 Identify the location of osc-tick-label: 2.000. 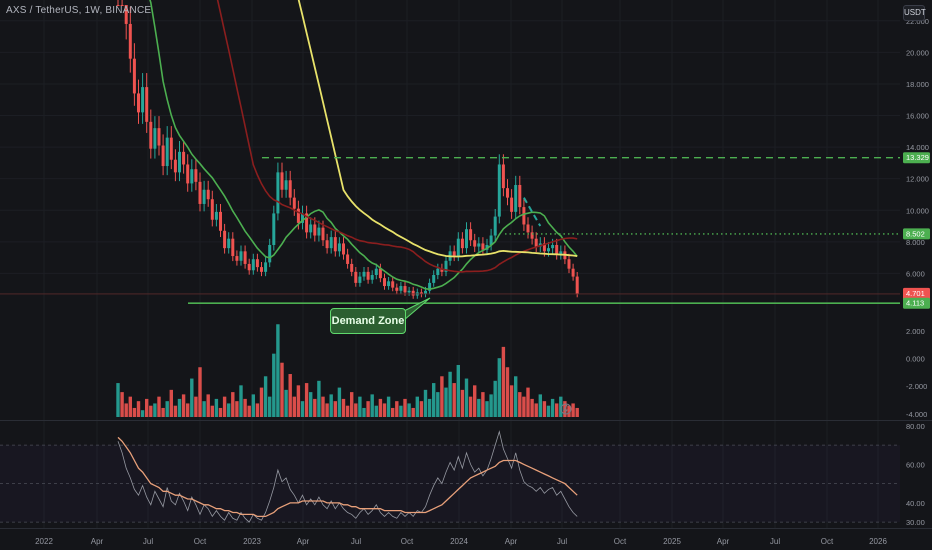
(915, 331).